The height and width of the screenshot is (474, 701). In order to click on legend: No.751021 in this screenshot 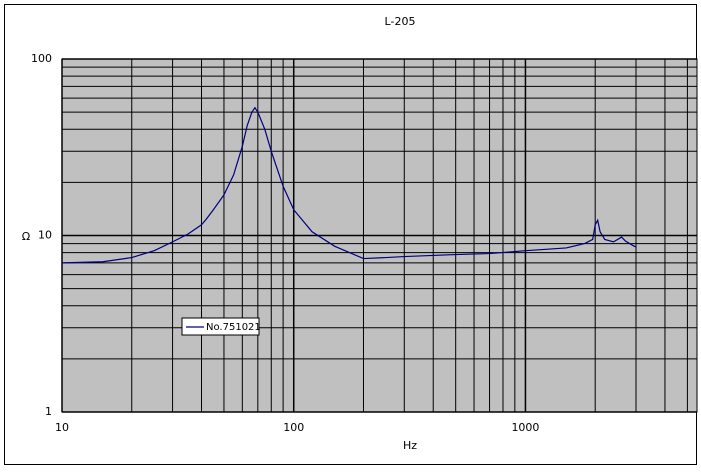, I will do `click(221, 326)`.